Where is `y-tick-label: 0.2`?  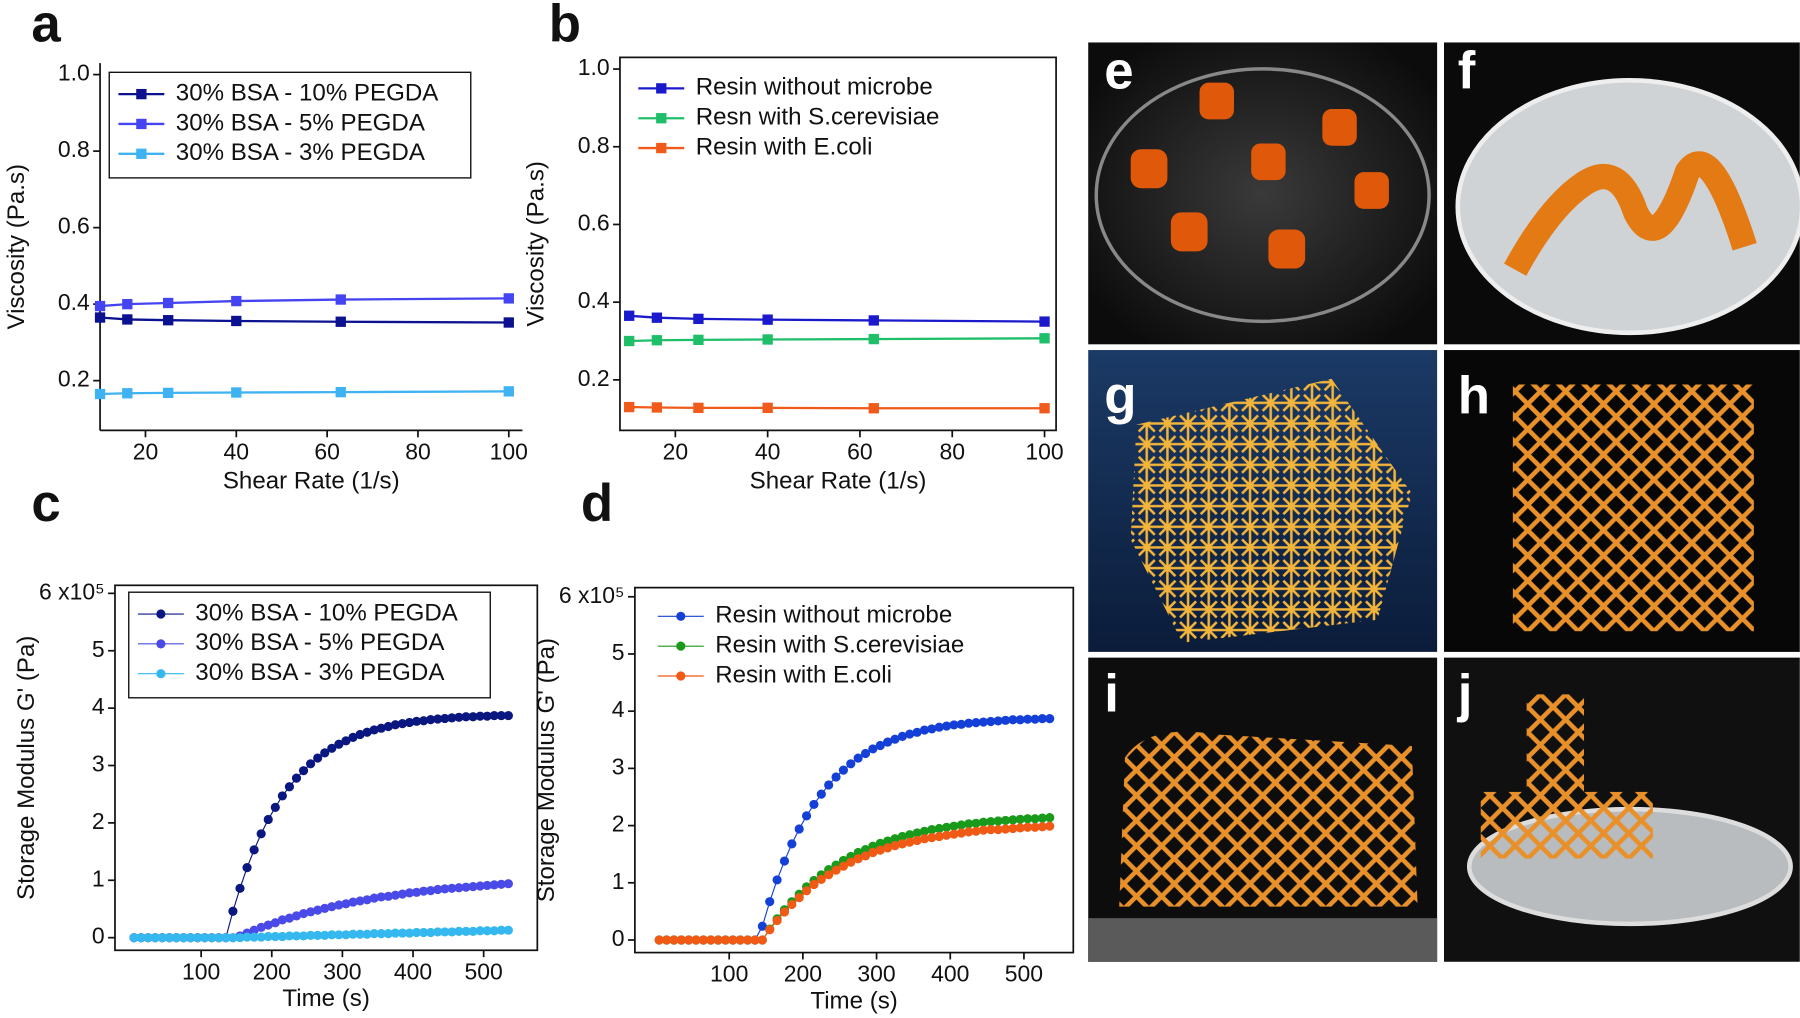 y-tick-label: 0.2 is located at coordinates (594, 378).